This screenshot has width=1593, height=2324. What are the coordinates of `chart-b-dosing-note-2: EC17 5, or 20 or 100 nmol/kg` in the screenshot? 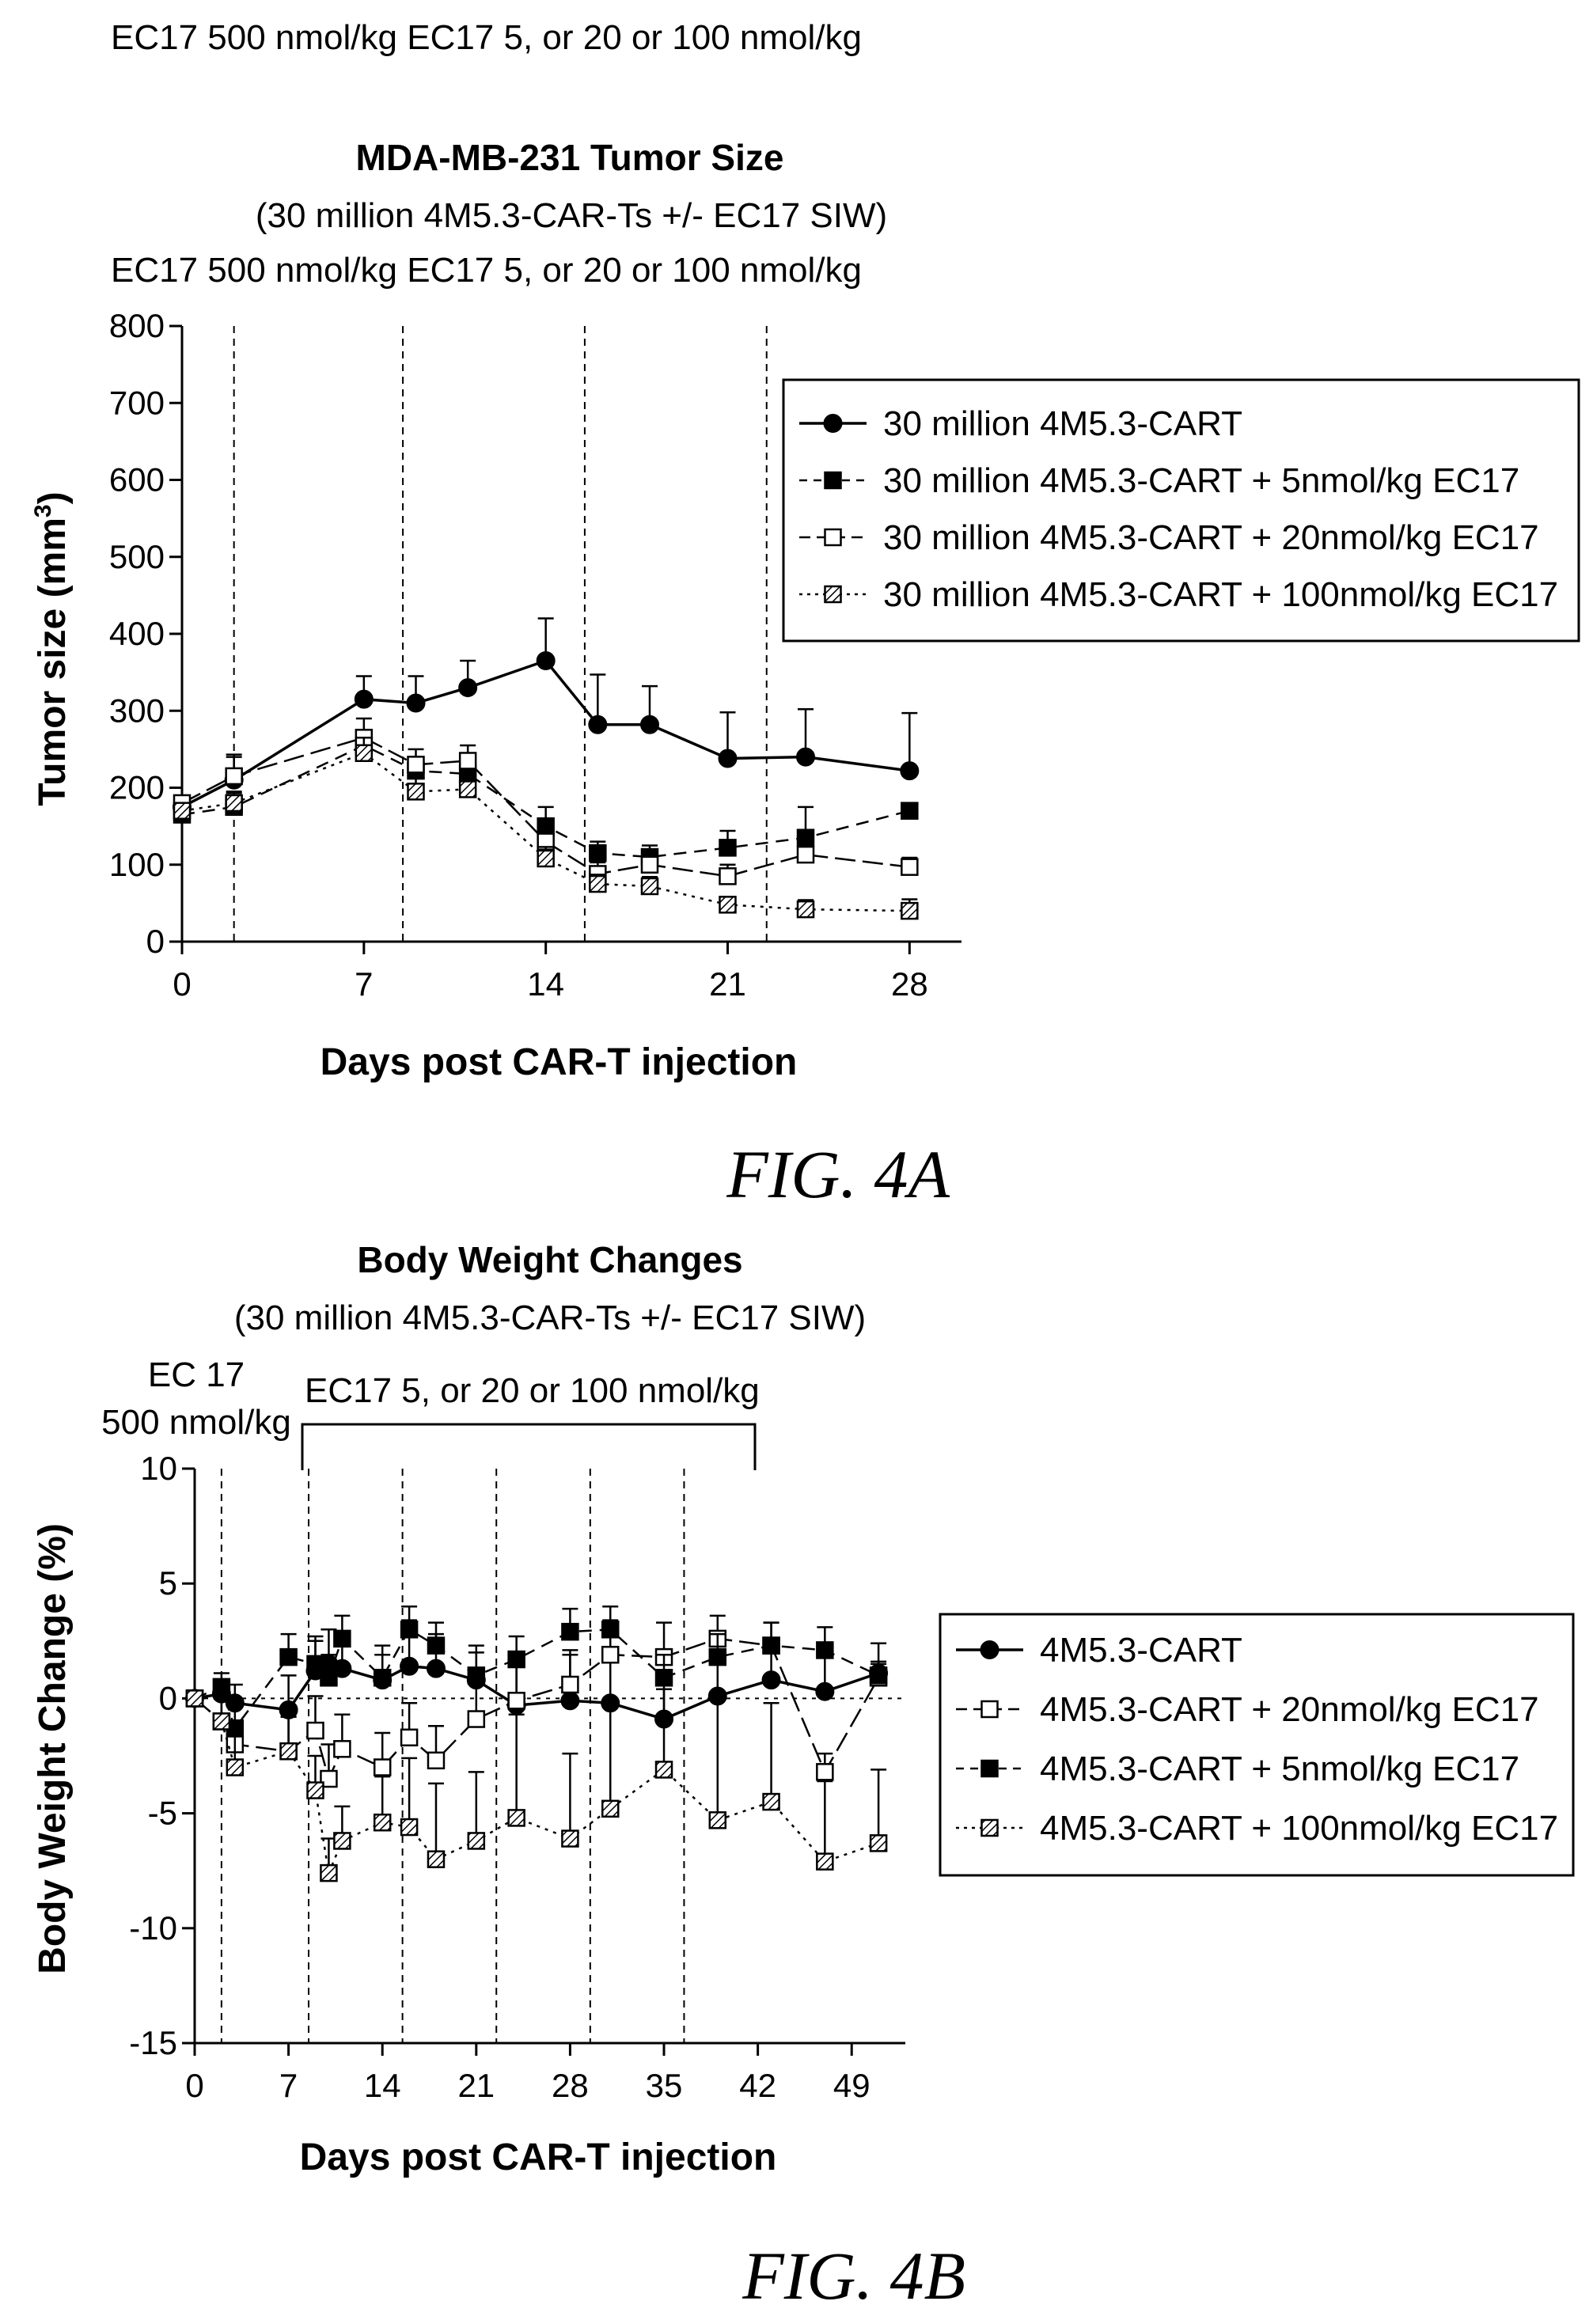 It's located at (532, 1390).